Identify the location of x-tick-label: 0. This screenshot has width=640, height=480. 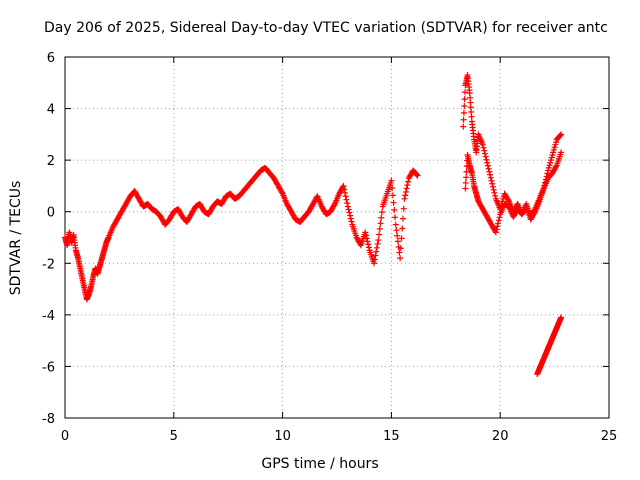
(65, 436).